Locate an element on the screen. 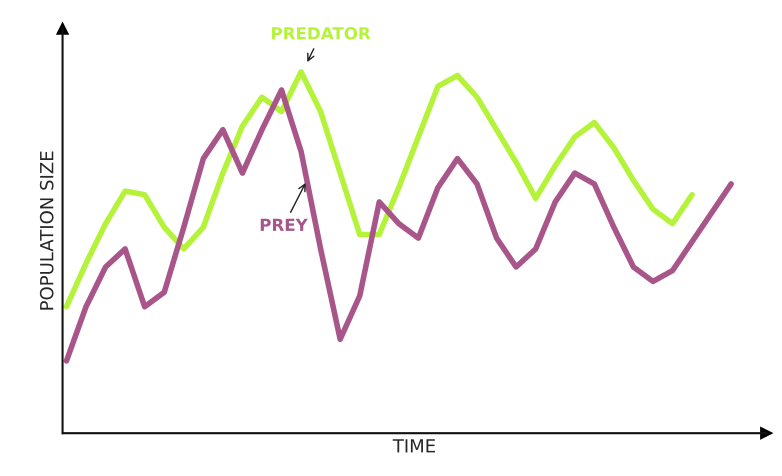 The width and height of the screenshot is (782, 476). x-axis-title: TIME is located at coordinates (413, 445).